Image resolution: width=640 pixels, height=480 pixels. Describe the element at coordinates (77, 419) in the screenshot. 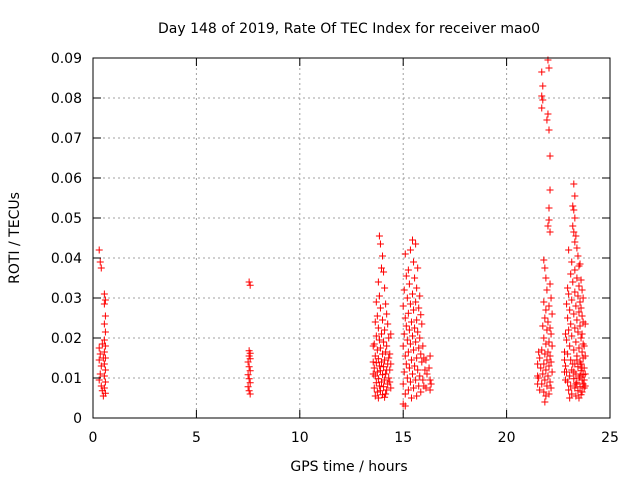

I see `y-tick-label: 0` at that location.